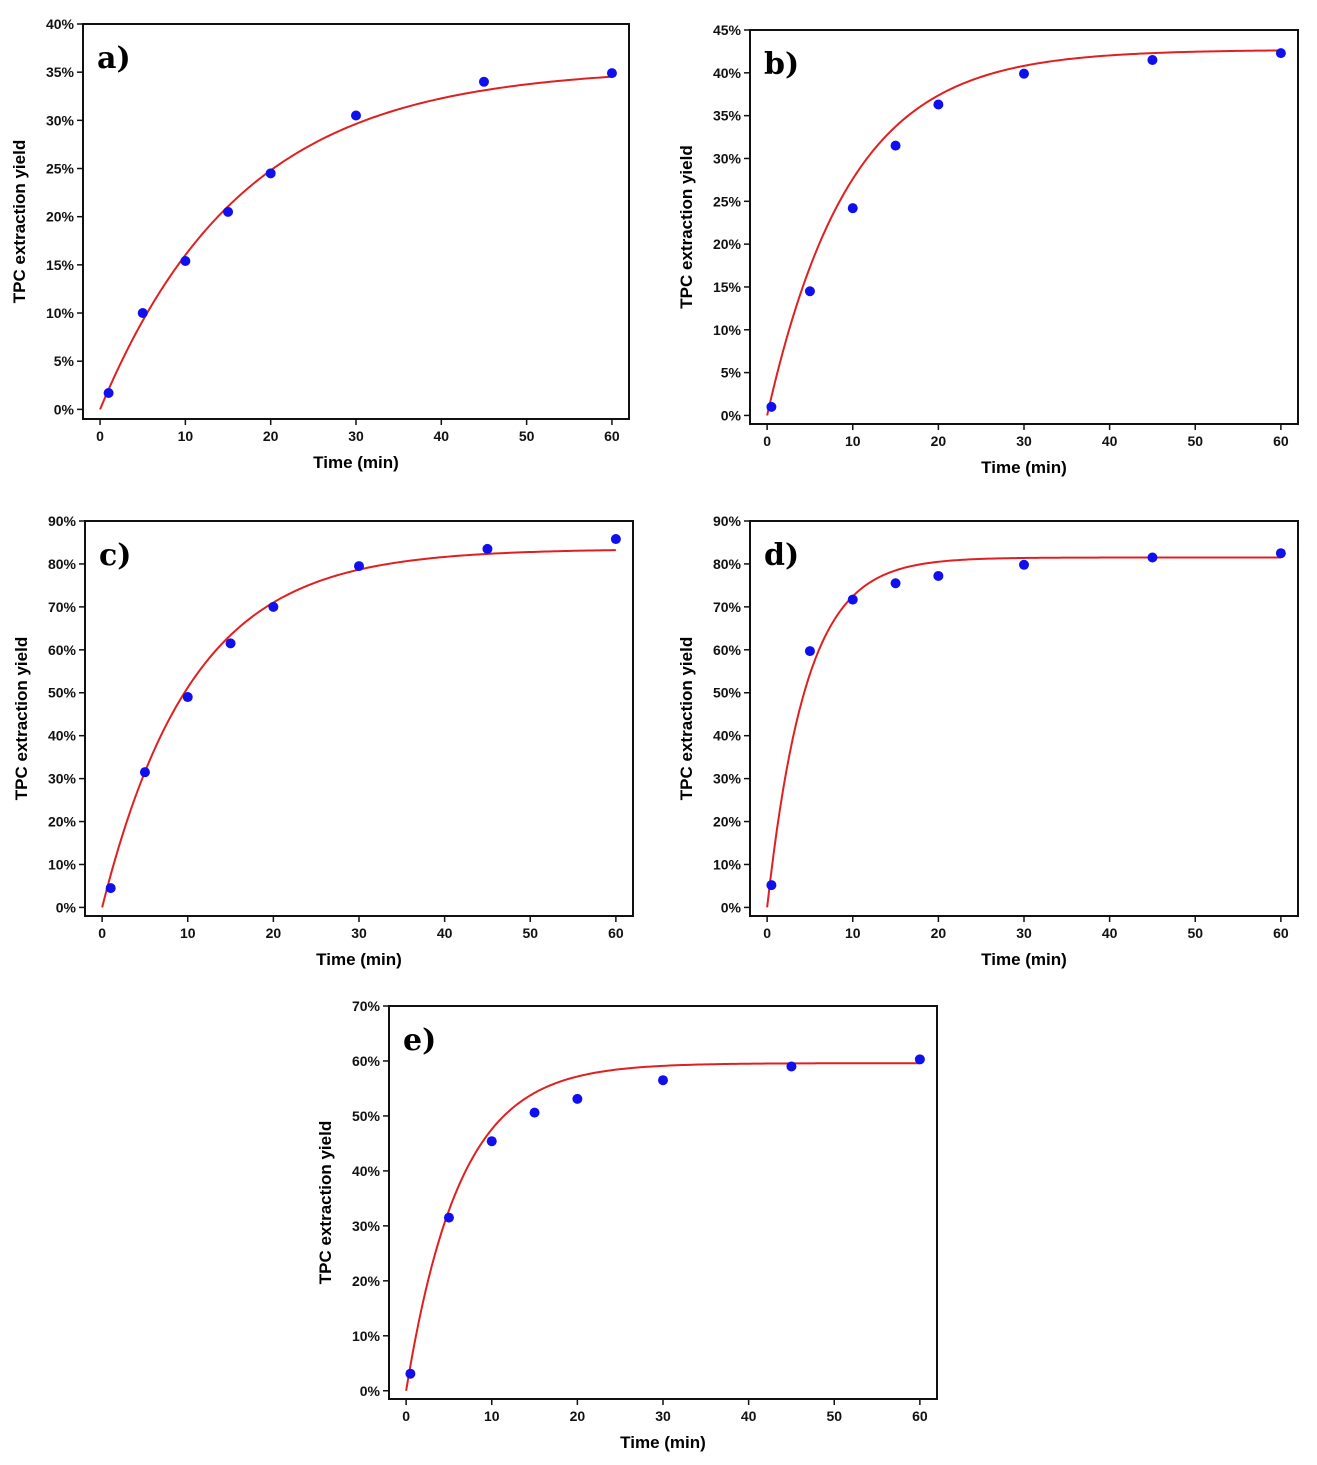 The image size is (1317, 1465). I want to click on panel-label: c), so click(115, 555).